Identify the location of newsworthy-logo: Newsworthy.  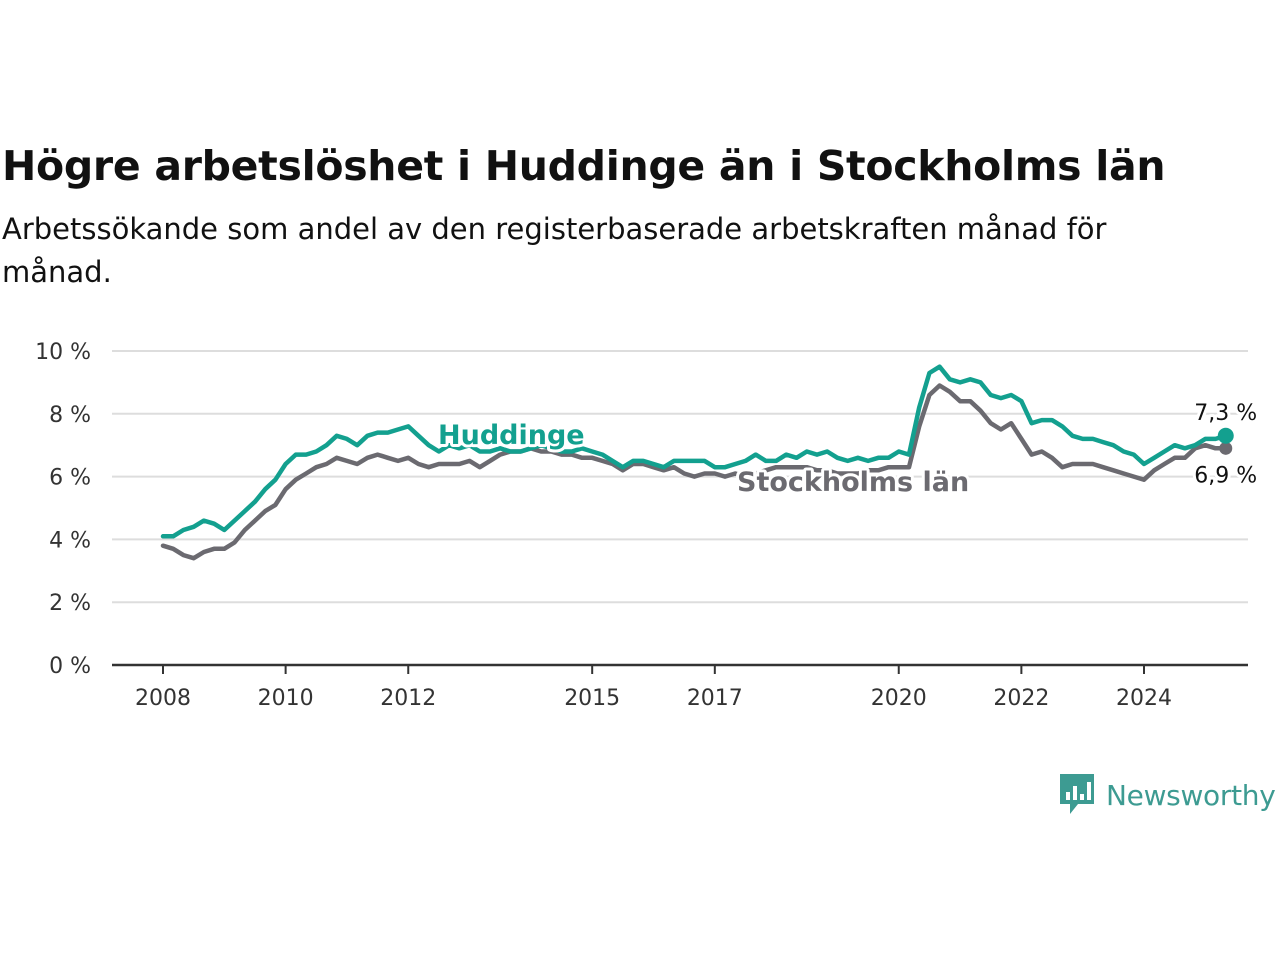
(1167, 795).